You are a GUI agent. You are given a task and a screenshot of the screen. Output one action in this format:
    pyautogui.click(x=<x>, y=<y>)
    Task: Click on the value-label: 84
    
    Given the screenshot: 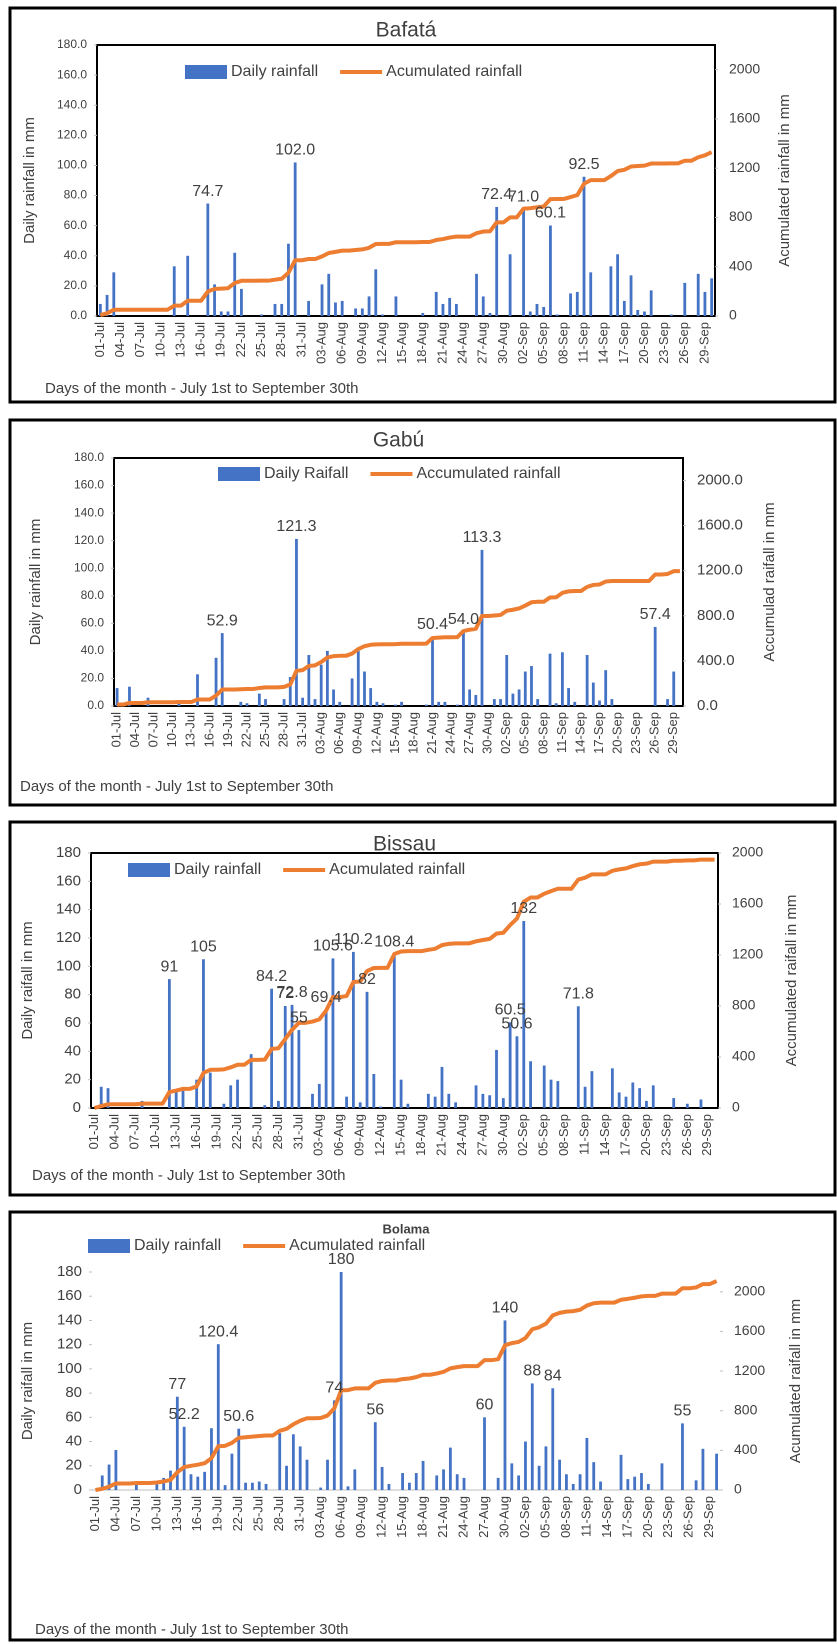 What is the action you would take?
    pyautogui.click(x=553, y=1375)
    